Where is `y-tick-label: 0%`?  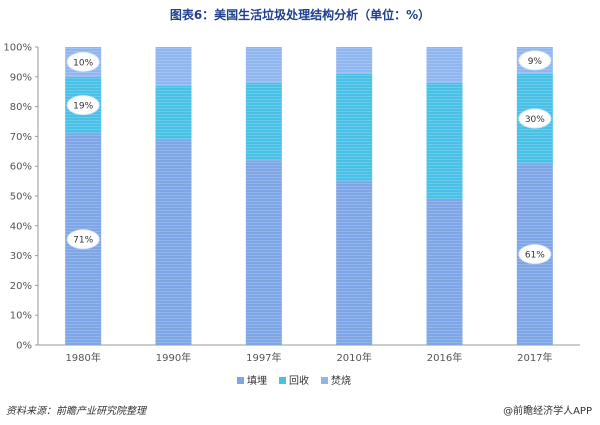 y-tick-label: 0% is located at coordinates (24, 346).